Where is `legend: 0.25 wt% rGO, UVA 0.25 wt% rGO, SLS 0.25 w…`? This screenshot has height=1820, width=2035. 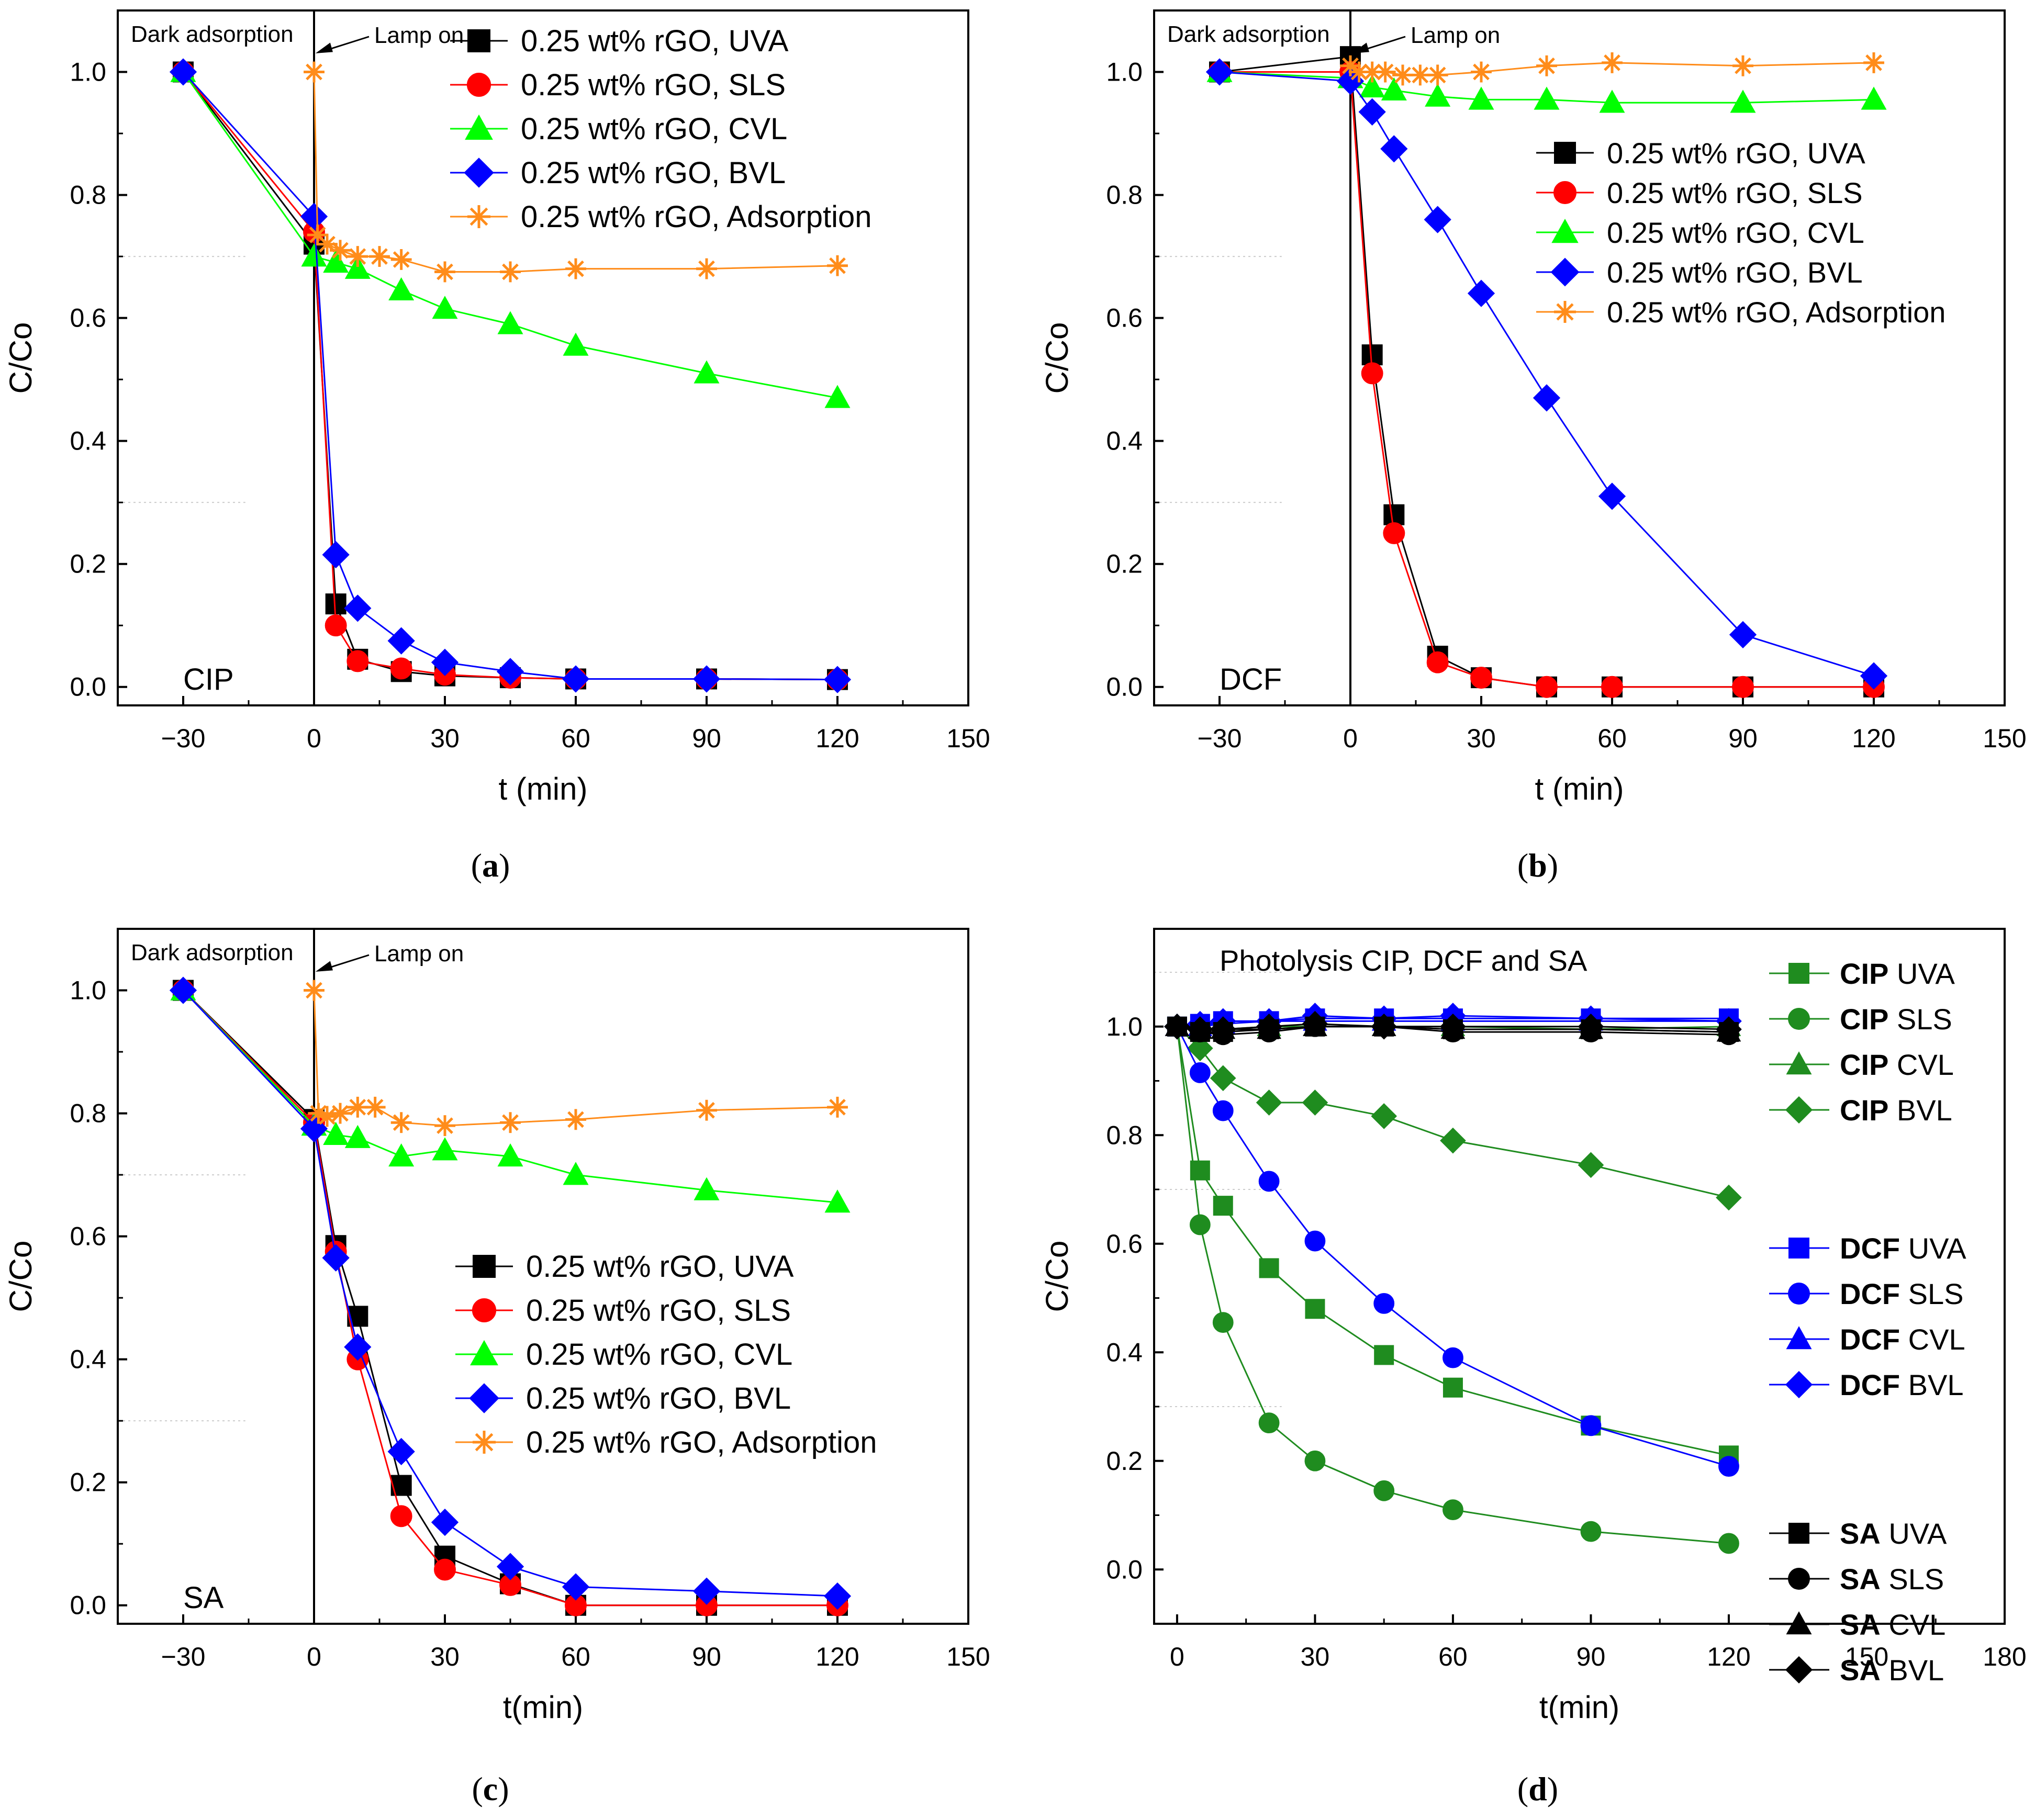
legend: 0.25 wt% rGO, UVA 0.25 wt% rGO, SLS 0.25 w… is located at coordinates (666, 1354).